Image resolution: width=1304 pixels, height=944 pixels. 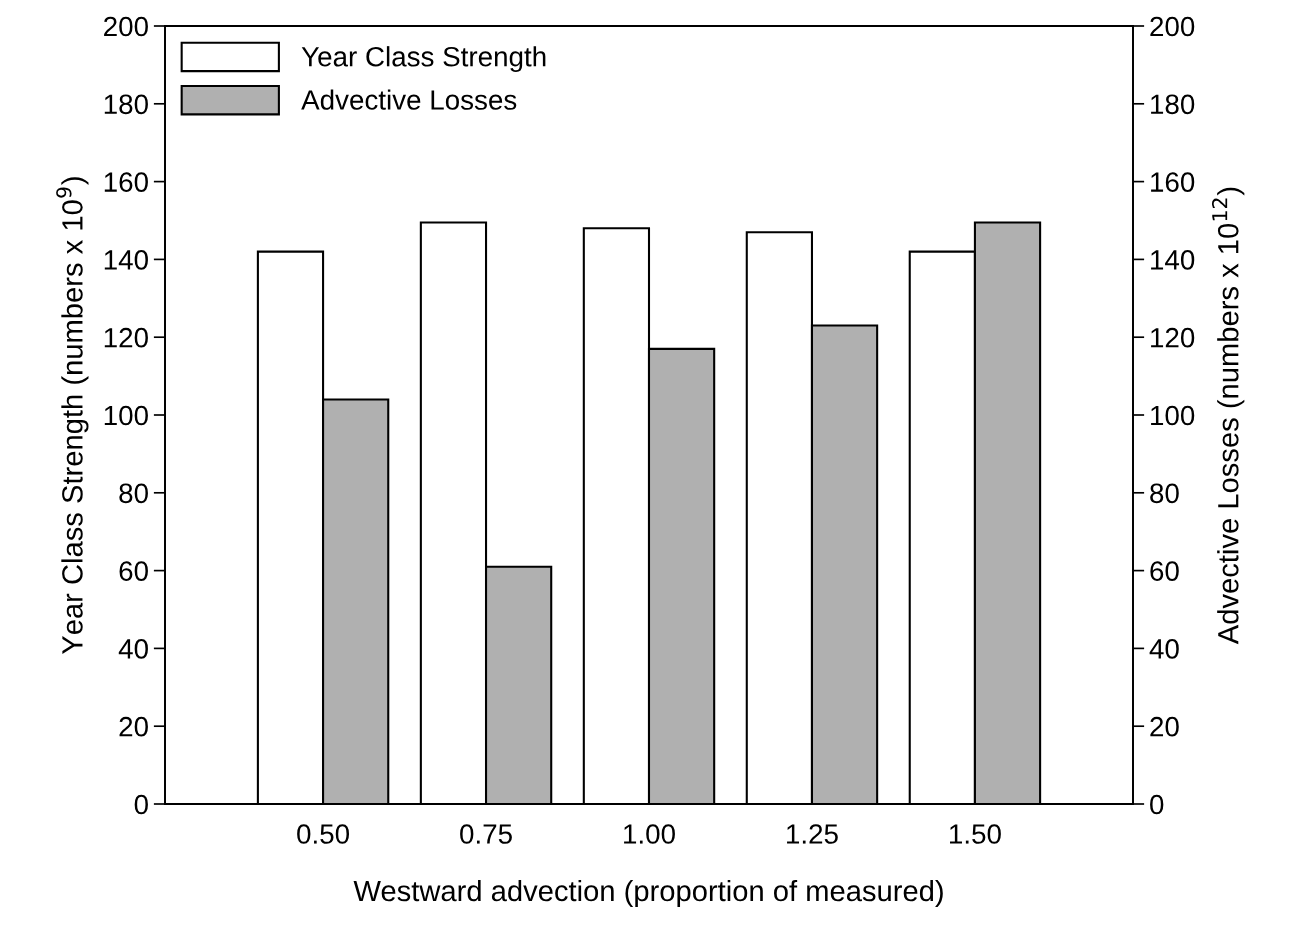 I want to click on y2-tick-label: 80, so click(x=1164, y=493).